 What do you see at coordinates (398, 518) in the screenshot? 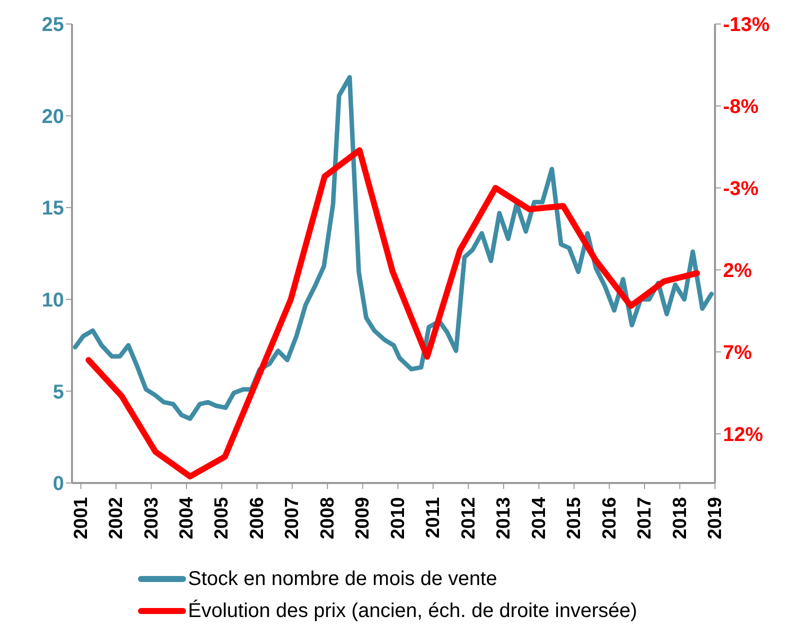
I see `x-tick-label: 2010` at bounding box center [398, 518].